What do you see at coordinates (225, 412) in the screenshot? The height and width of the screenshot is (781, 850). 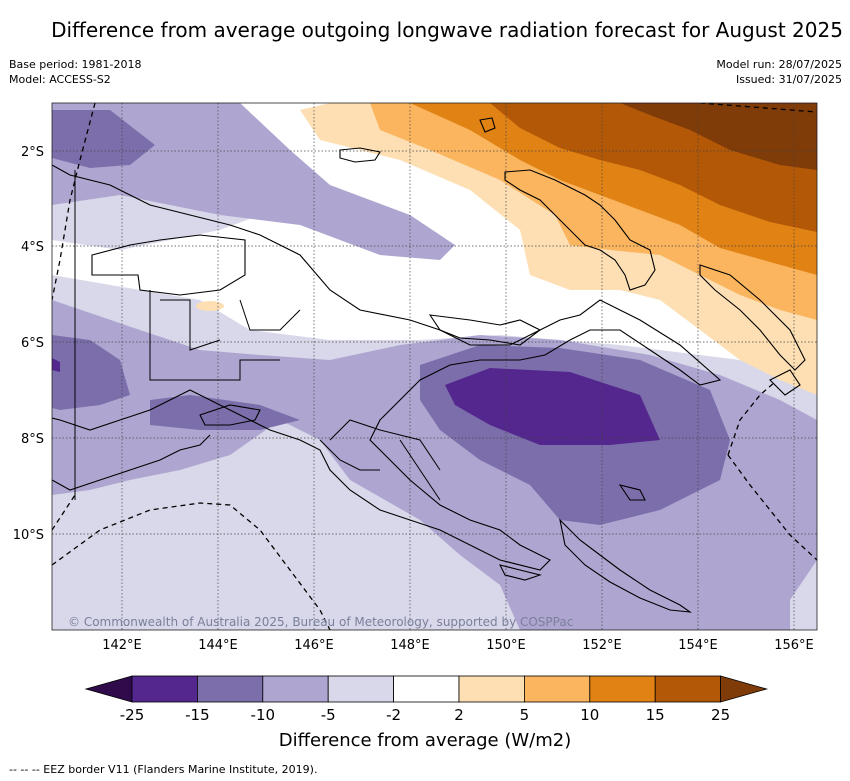 I see `anomaly-band-purple-small` at bounding box center [225, 412].